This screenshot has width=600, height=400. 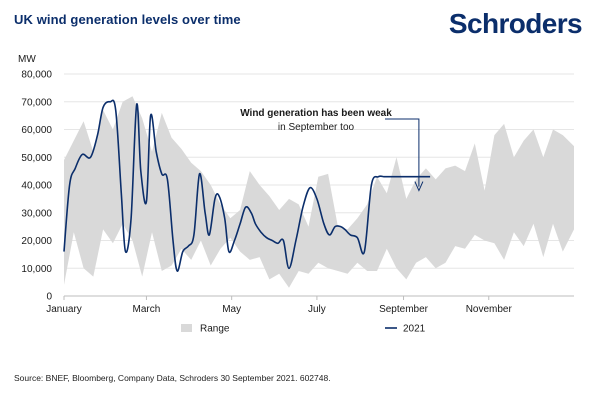 I want to click on y-tick-label-30000: 30,000, so click(x=36, y=213).